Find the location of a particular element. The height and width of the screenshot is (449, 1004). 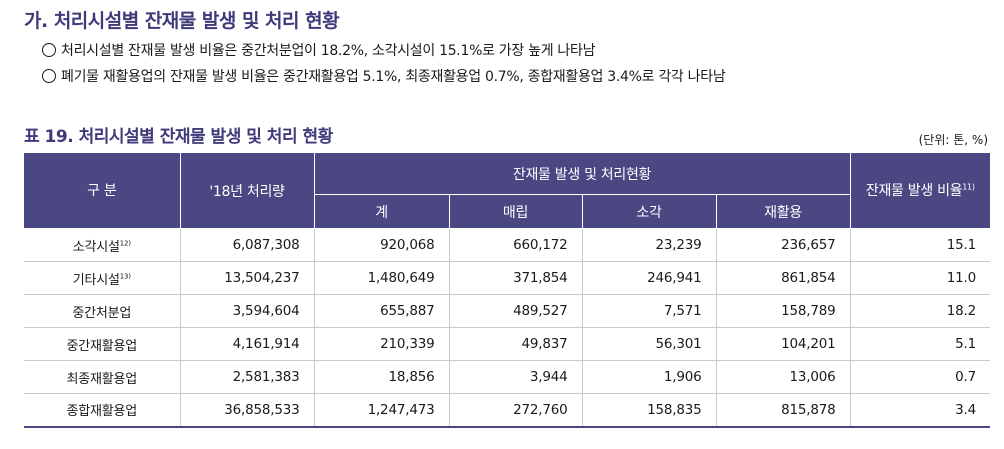

cell-recycling: 236,657 is located at coordinates (783, 245).